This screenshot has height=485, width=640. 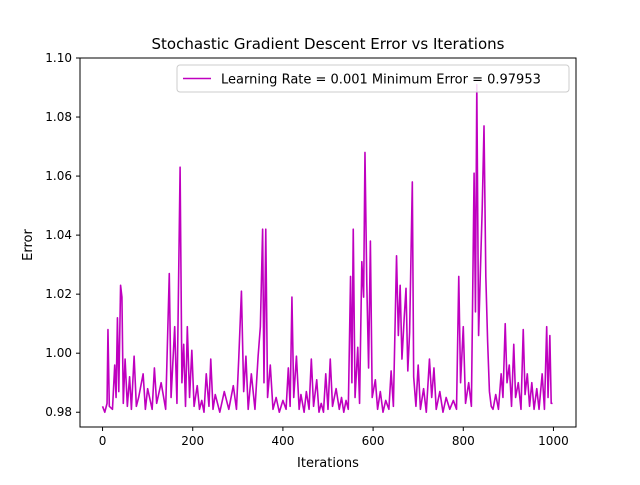 I want to click on y-tick-label: 0.98, so click(x=58, y=412).